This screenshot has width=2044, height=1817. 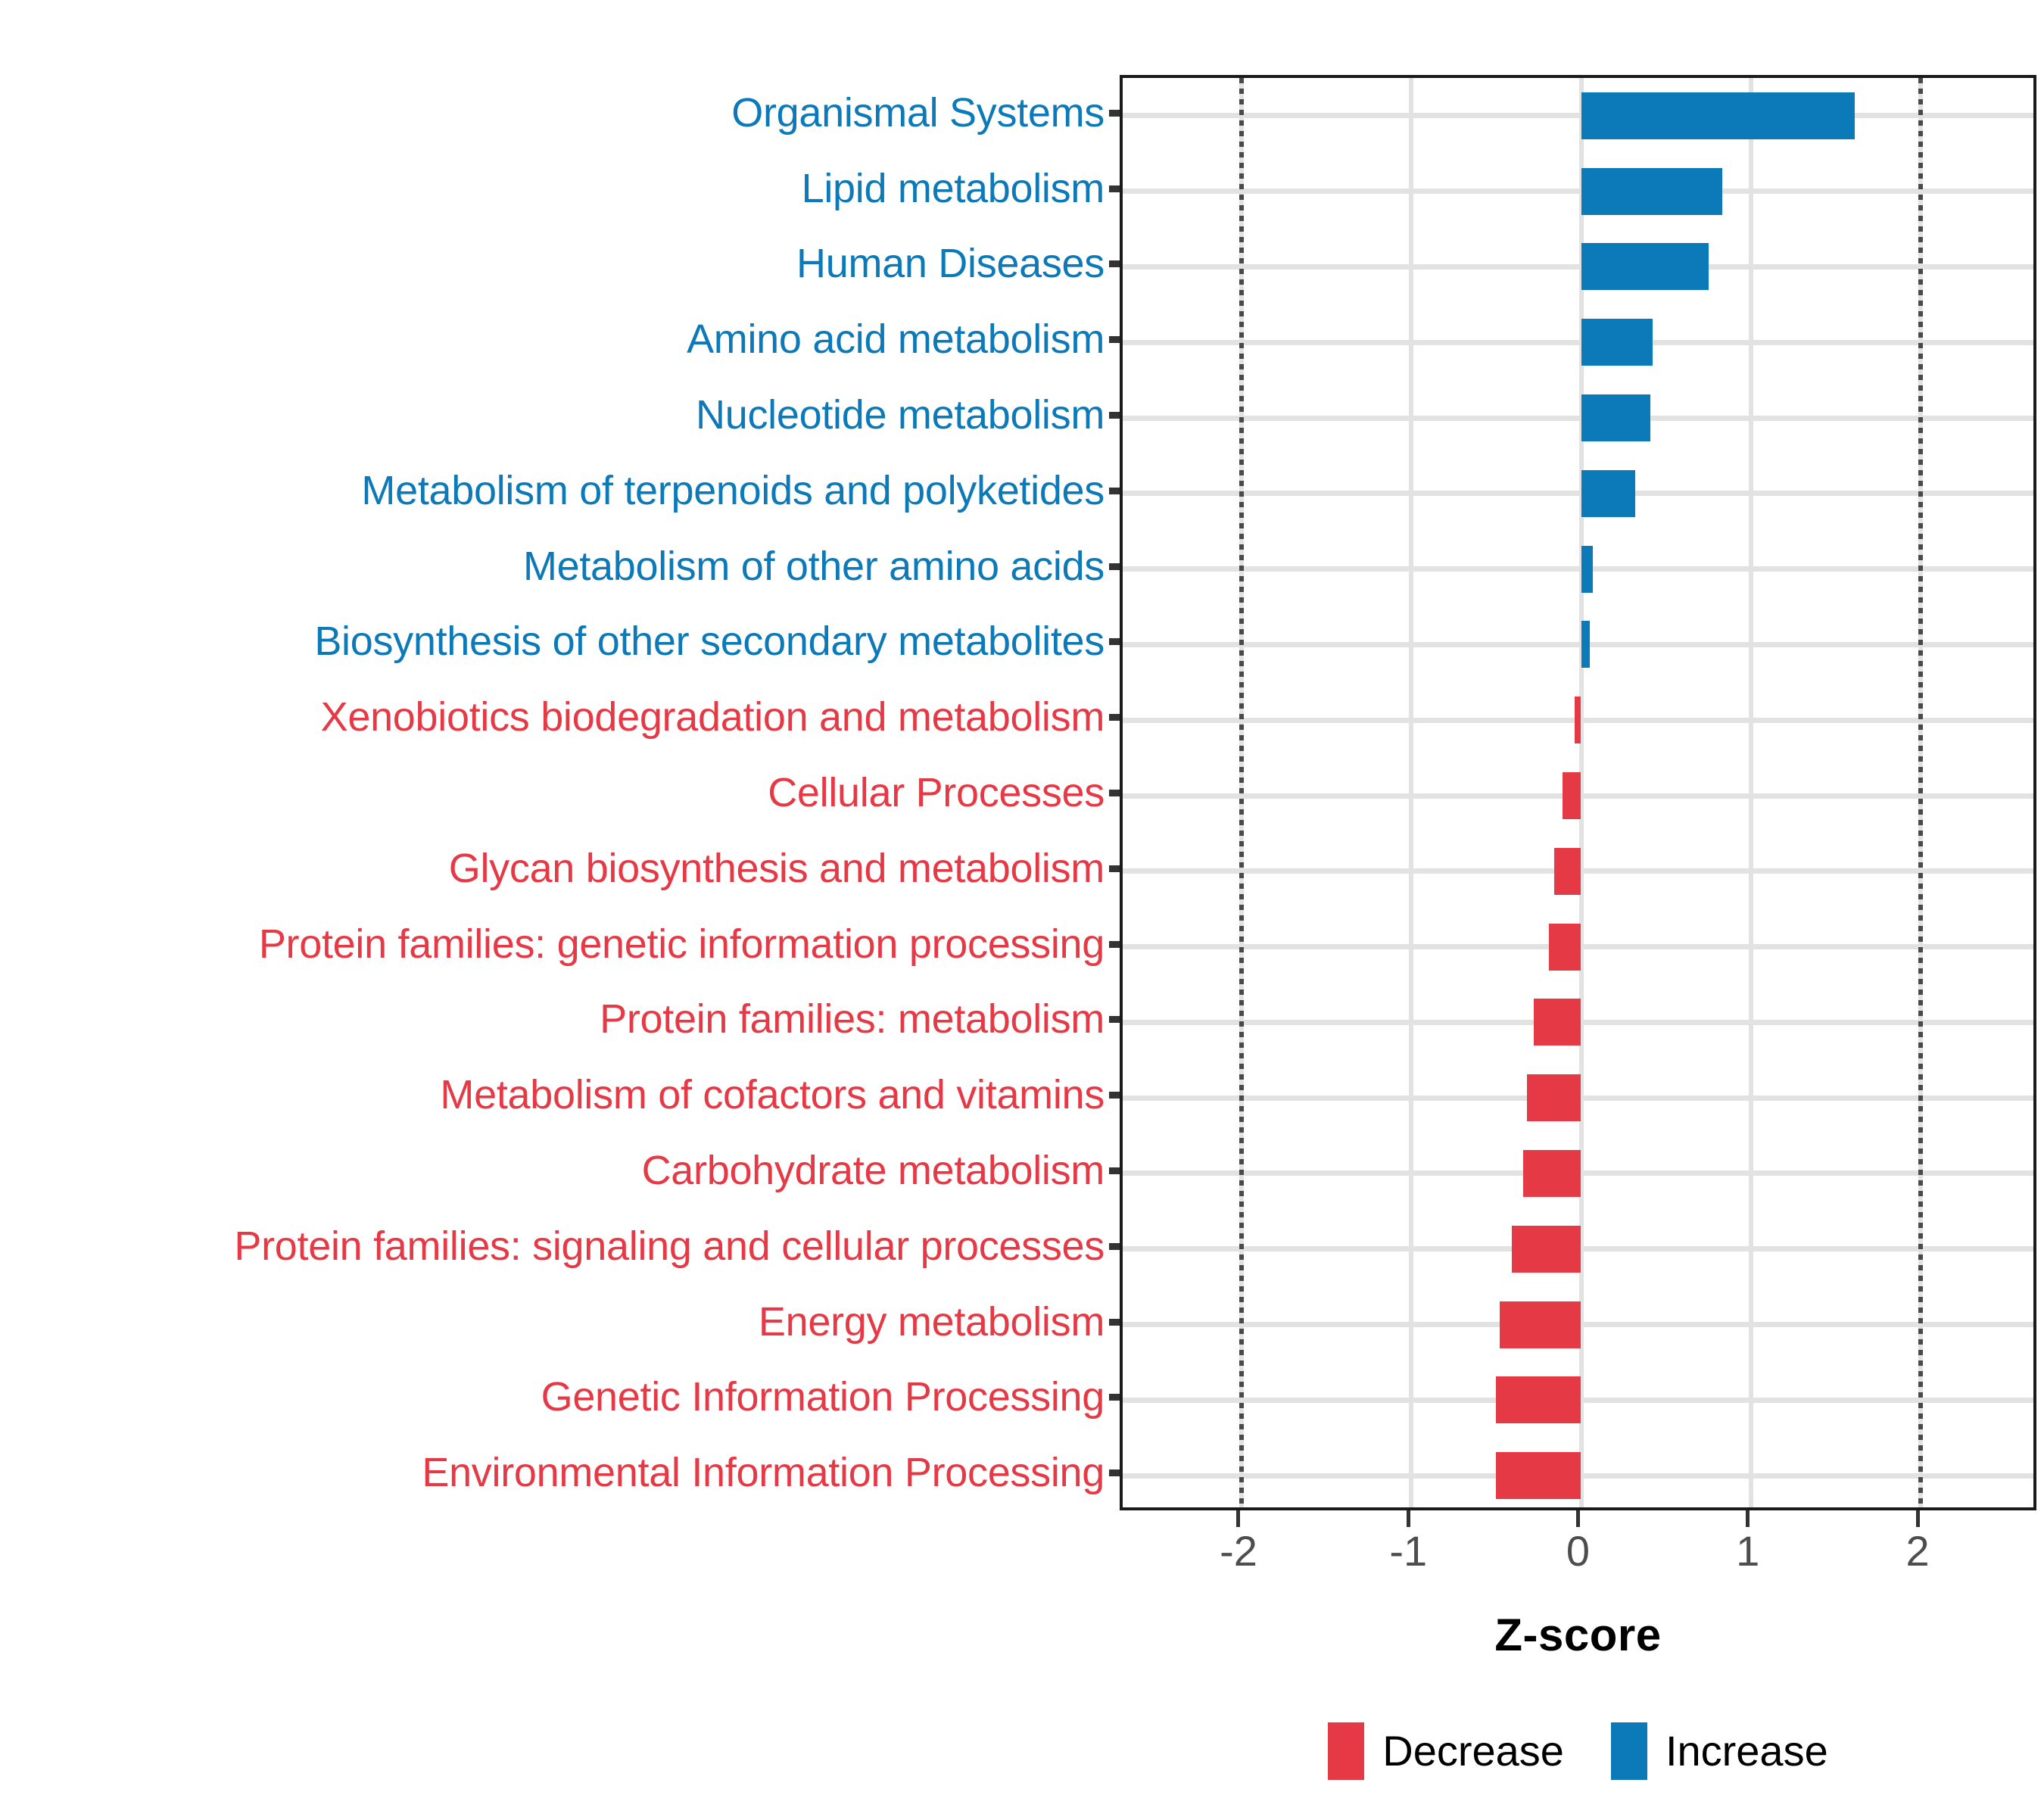 I want to click on y-axis-label: Glycan biosynthesis and metabolism, so click(x=776, y=868).